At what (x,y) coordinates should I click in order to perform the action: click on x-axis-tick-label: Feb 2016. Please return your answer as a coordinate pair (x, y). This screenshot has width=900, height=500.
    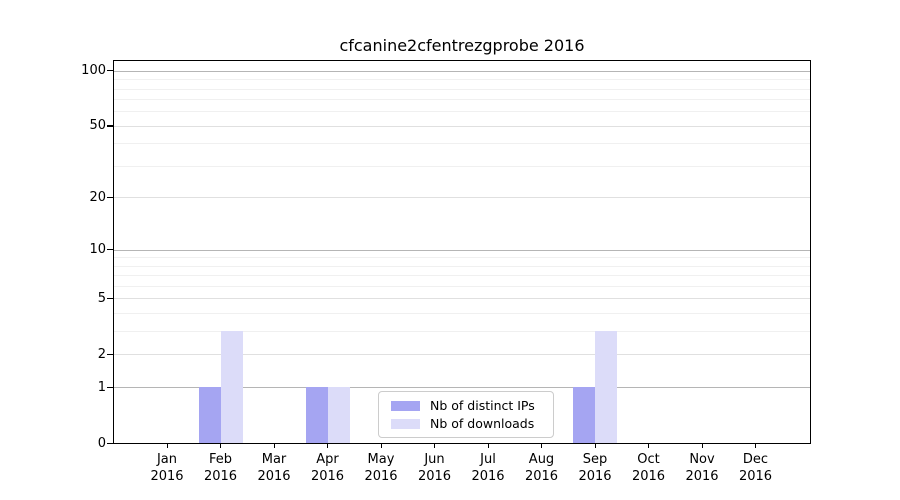
    Looking at the image, I should click on (220, 468).